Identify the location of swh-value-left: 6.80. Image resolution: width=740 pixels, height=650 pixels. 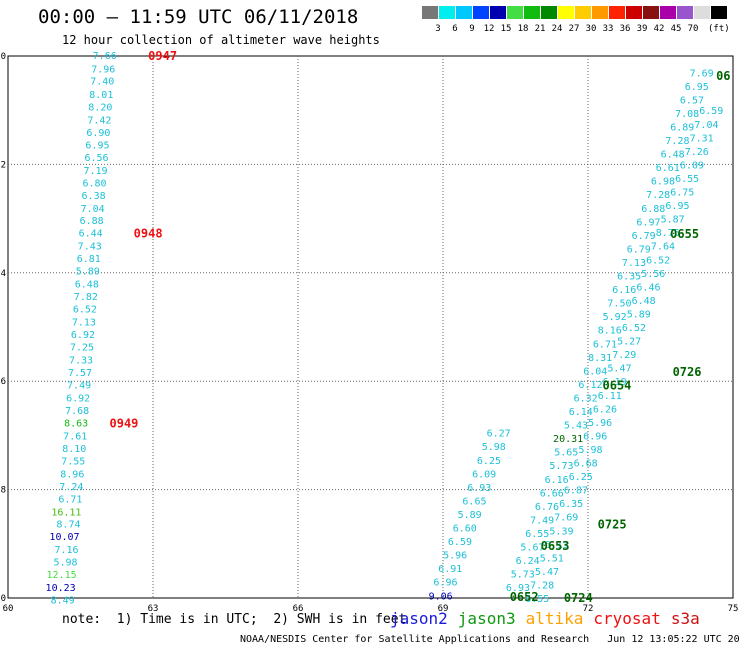
(95, 183).